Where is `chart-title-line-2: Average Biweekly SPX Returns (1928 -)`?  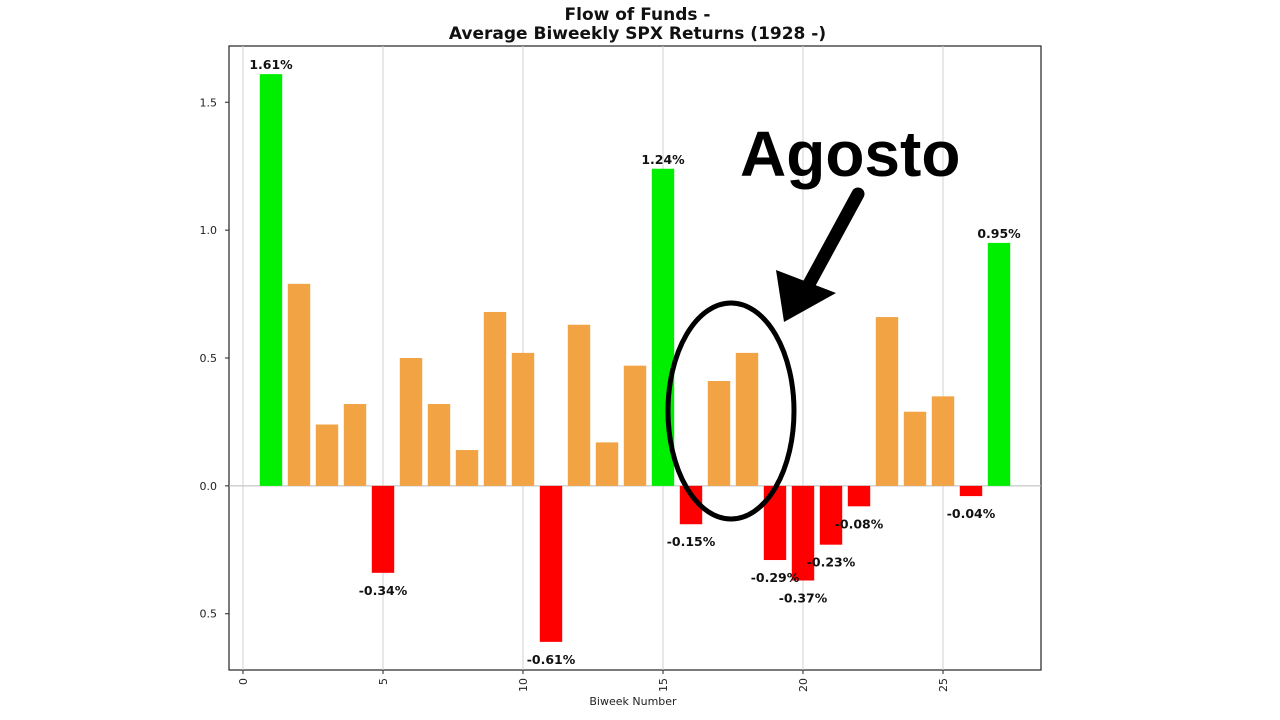 chart-title-line-2: Average Biweekly SPX Returns (1928 -) is located at coordinates (637, 34).